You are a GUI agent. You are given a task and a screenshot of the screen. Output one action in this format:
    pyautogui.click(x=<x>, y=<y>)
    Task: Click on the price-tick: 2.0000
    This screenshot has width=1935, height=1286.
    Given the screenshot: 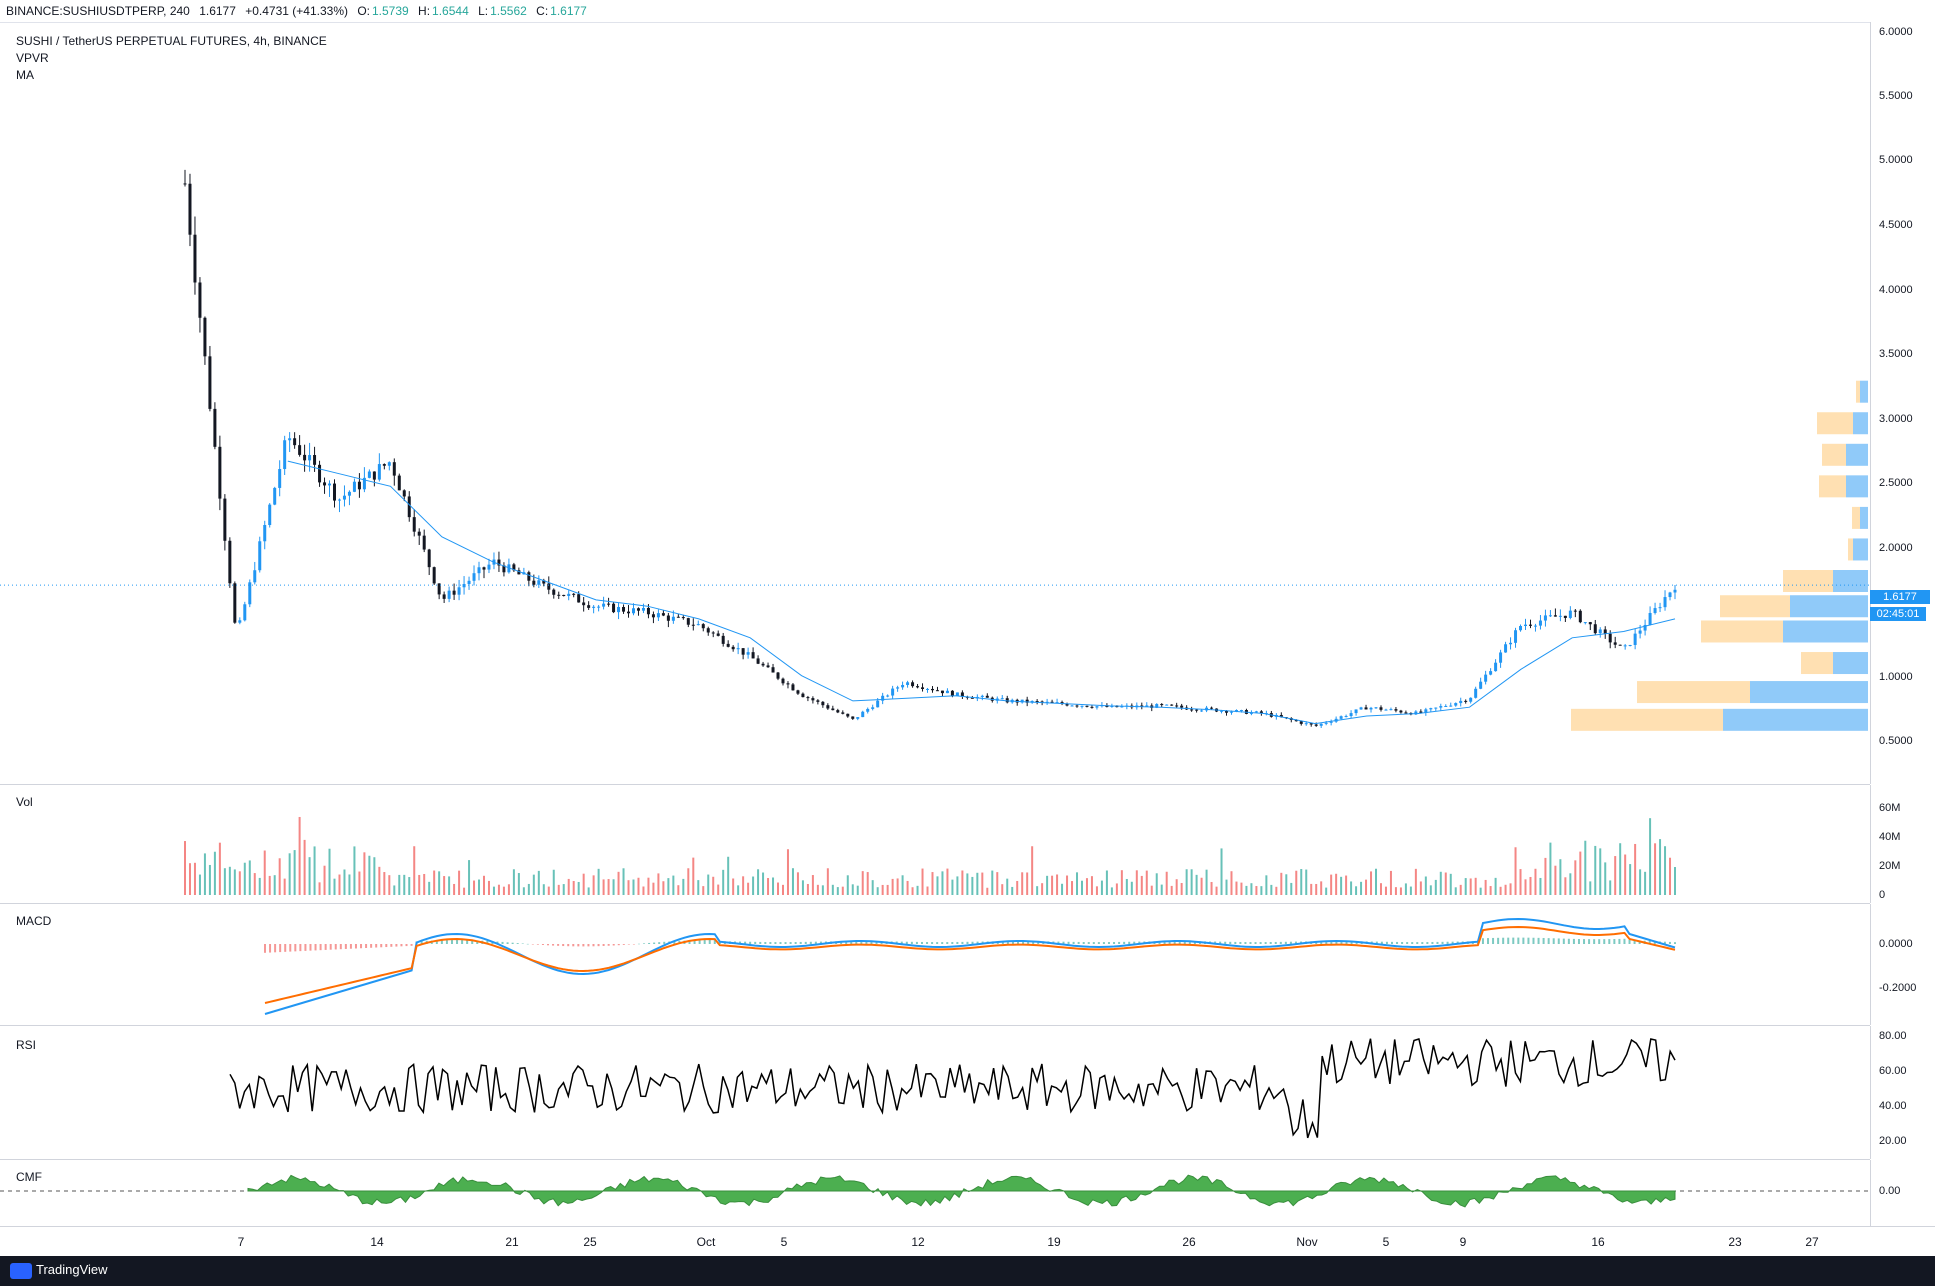 What is the action you would take?
    pyautogui.click(x=1896, y=548)
    